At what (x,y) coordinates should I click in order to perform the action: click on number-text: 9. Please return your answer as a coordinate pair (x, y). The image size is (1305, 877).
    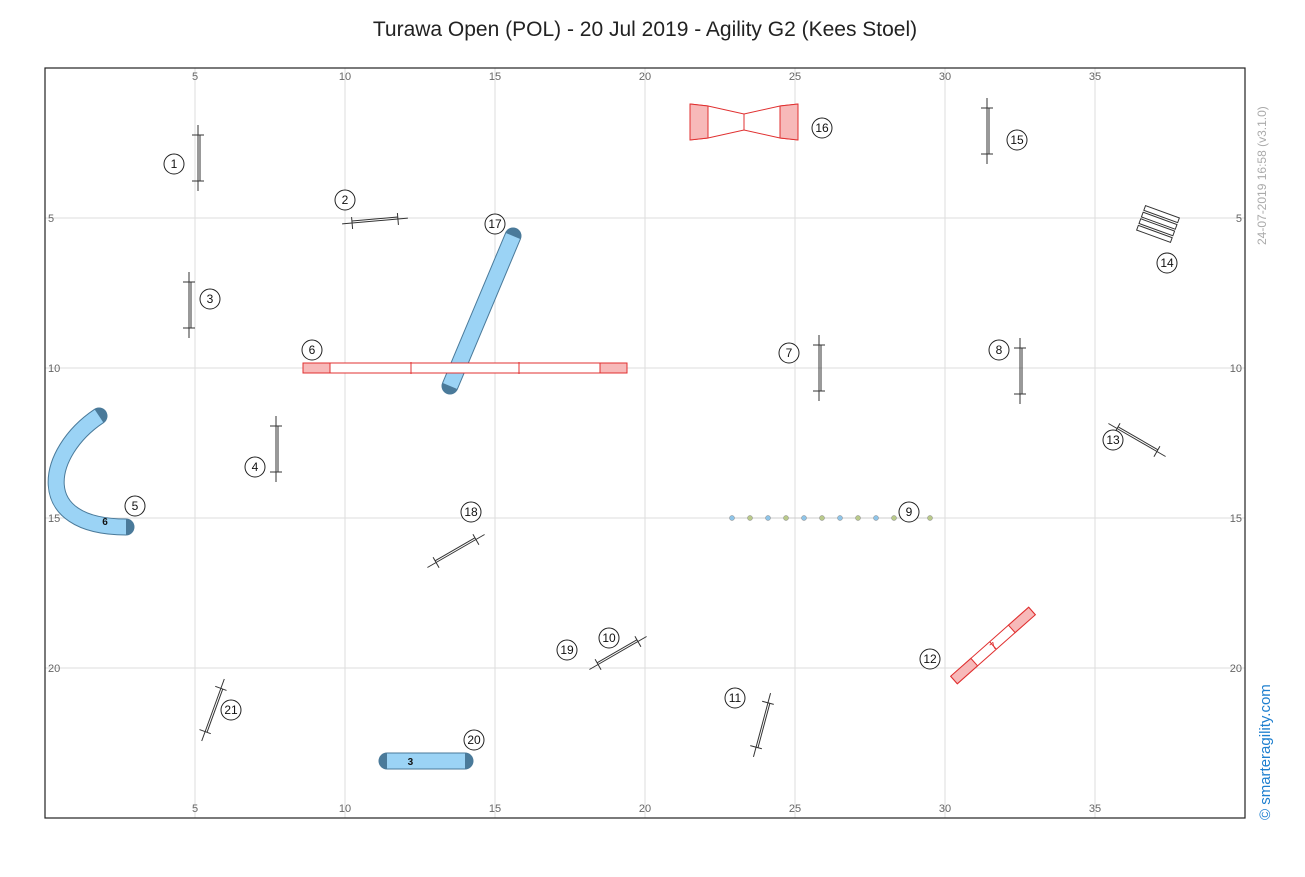
    Looking at the image, I should click on (909, 512).